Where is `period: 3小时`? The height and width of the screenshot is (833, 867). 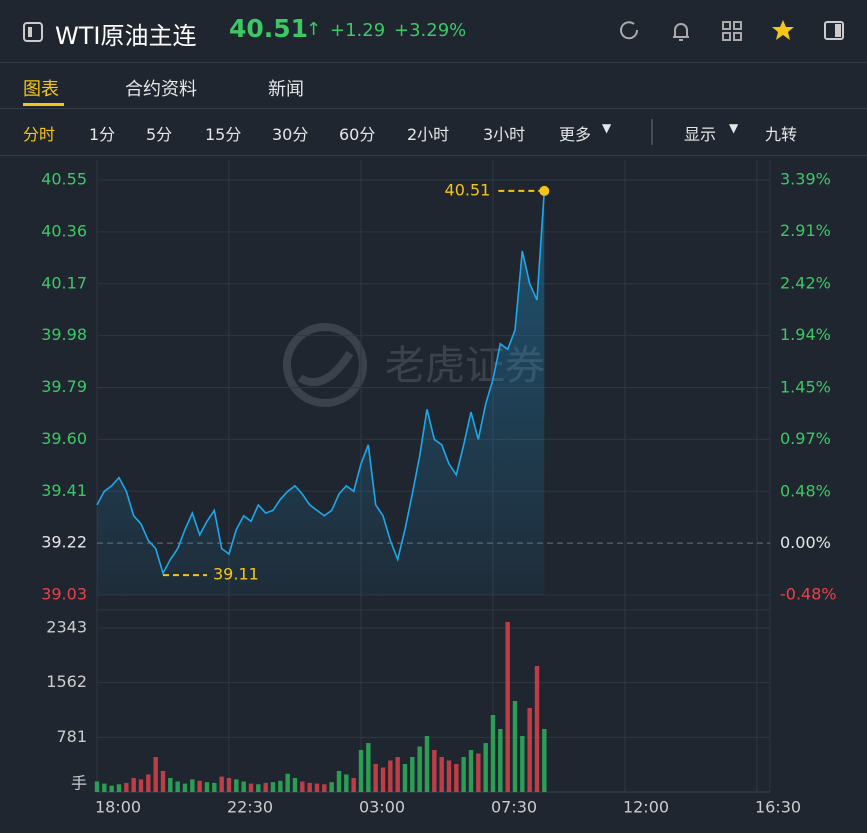 period: 3小时 is located at coordinates (504, 134).